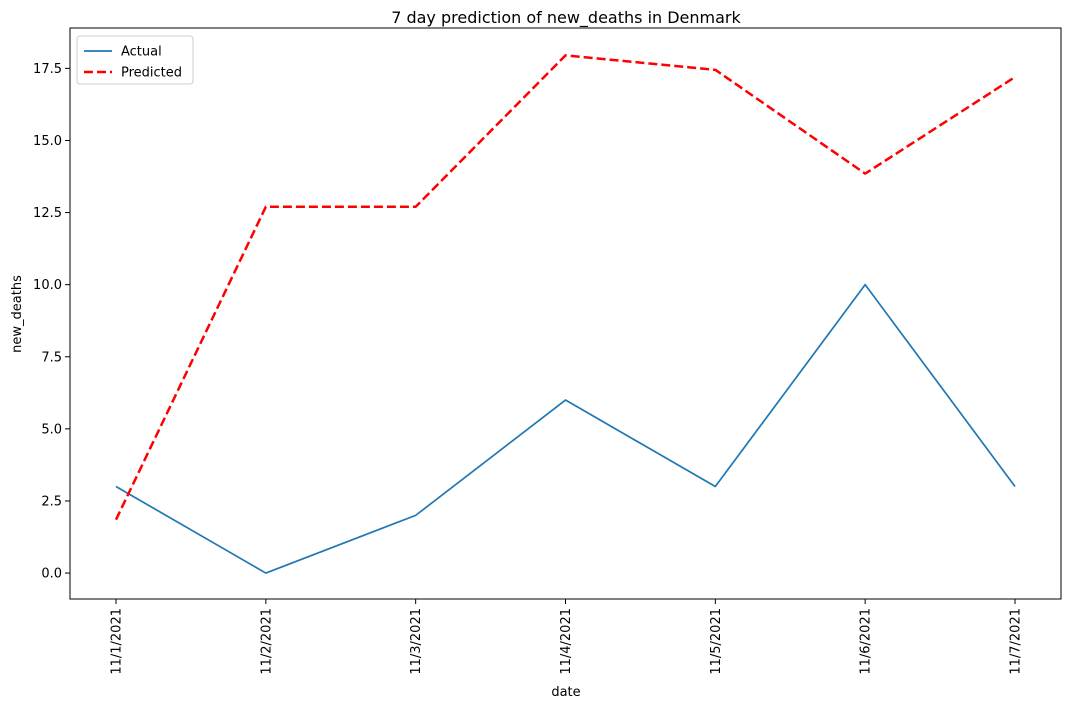 This screenshot has width=1070, height=709. I want to click on y-tick-label: 17.5, so click(47, 69).